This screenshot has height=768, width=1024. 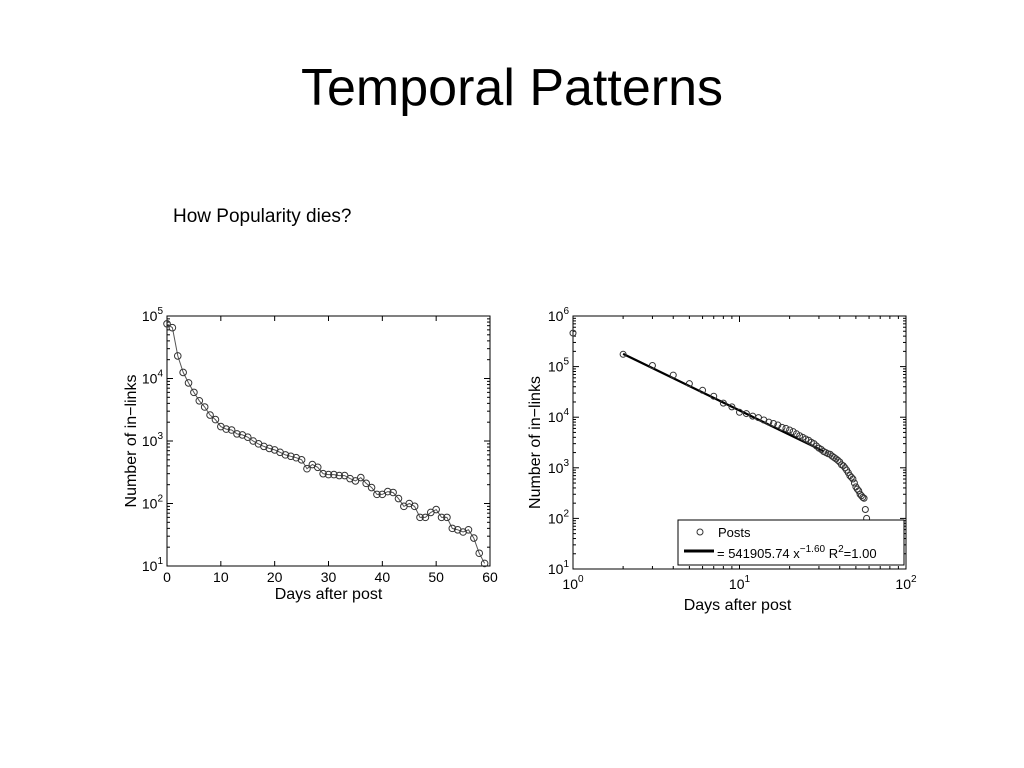 I want to click on slide-title: Temporal Patterns, so click(x=512, y=88).